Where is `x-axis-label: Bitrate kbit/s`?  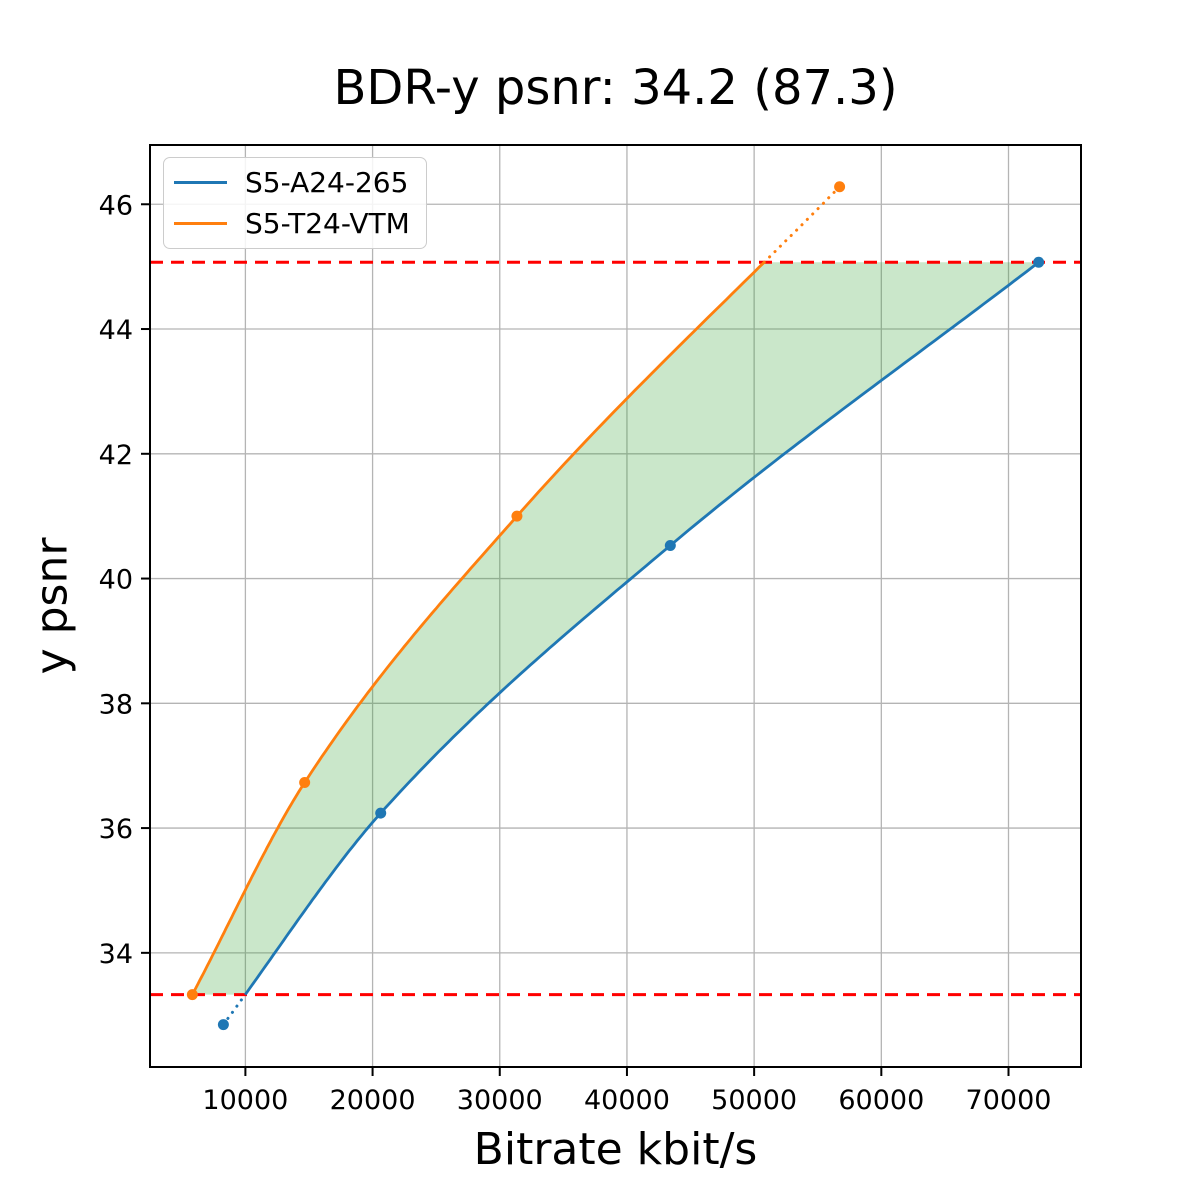
x-axis-label: Bitrate kbit/s is located at coordinates (615, 1149).